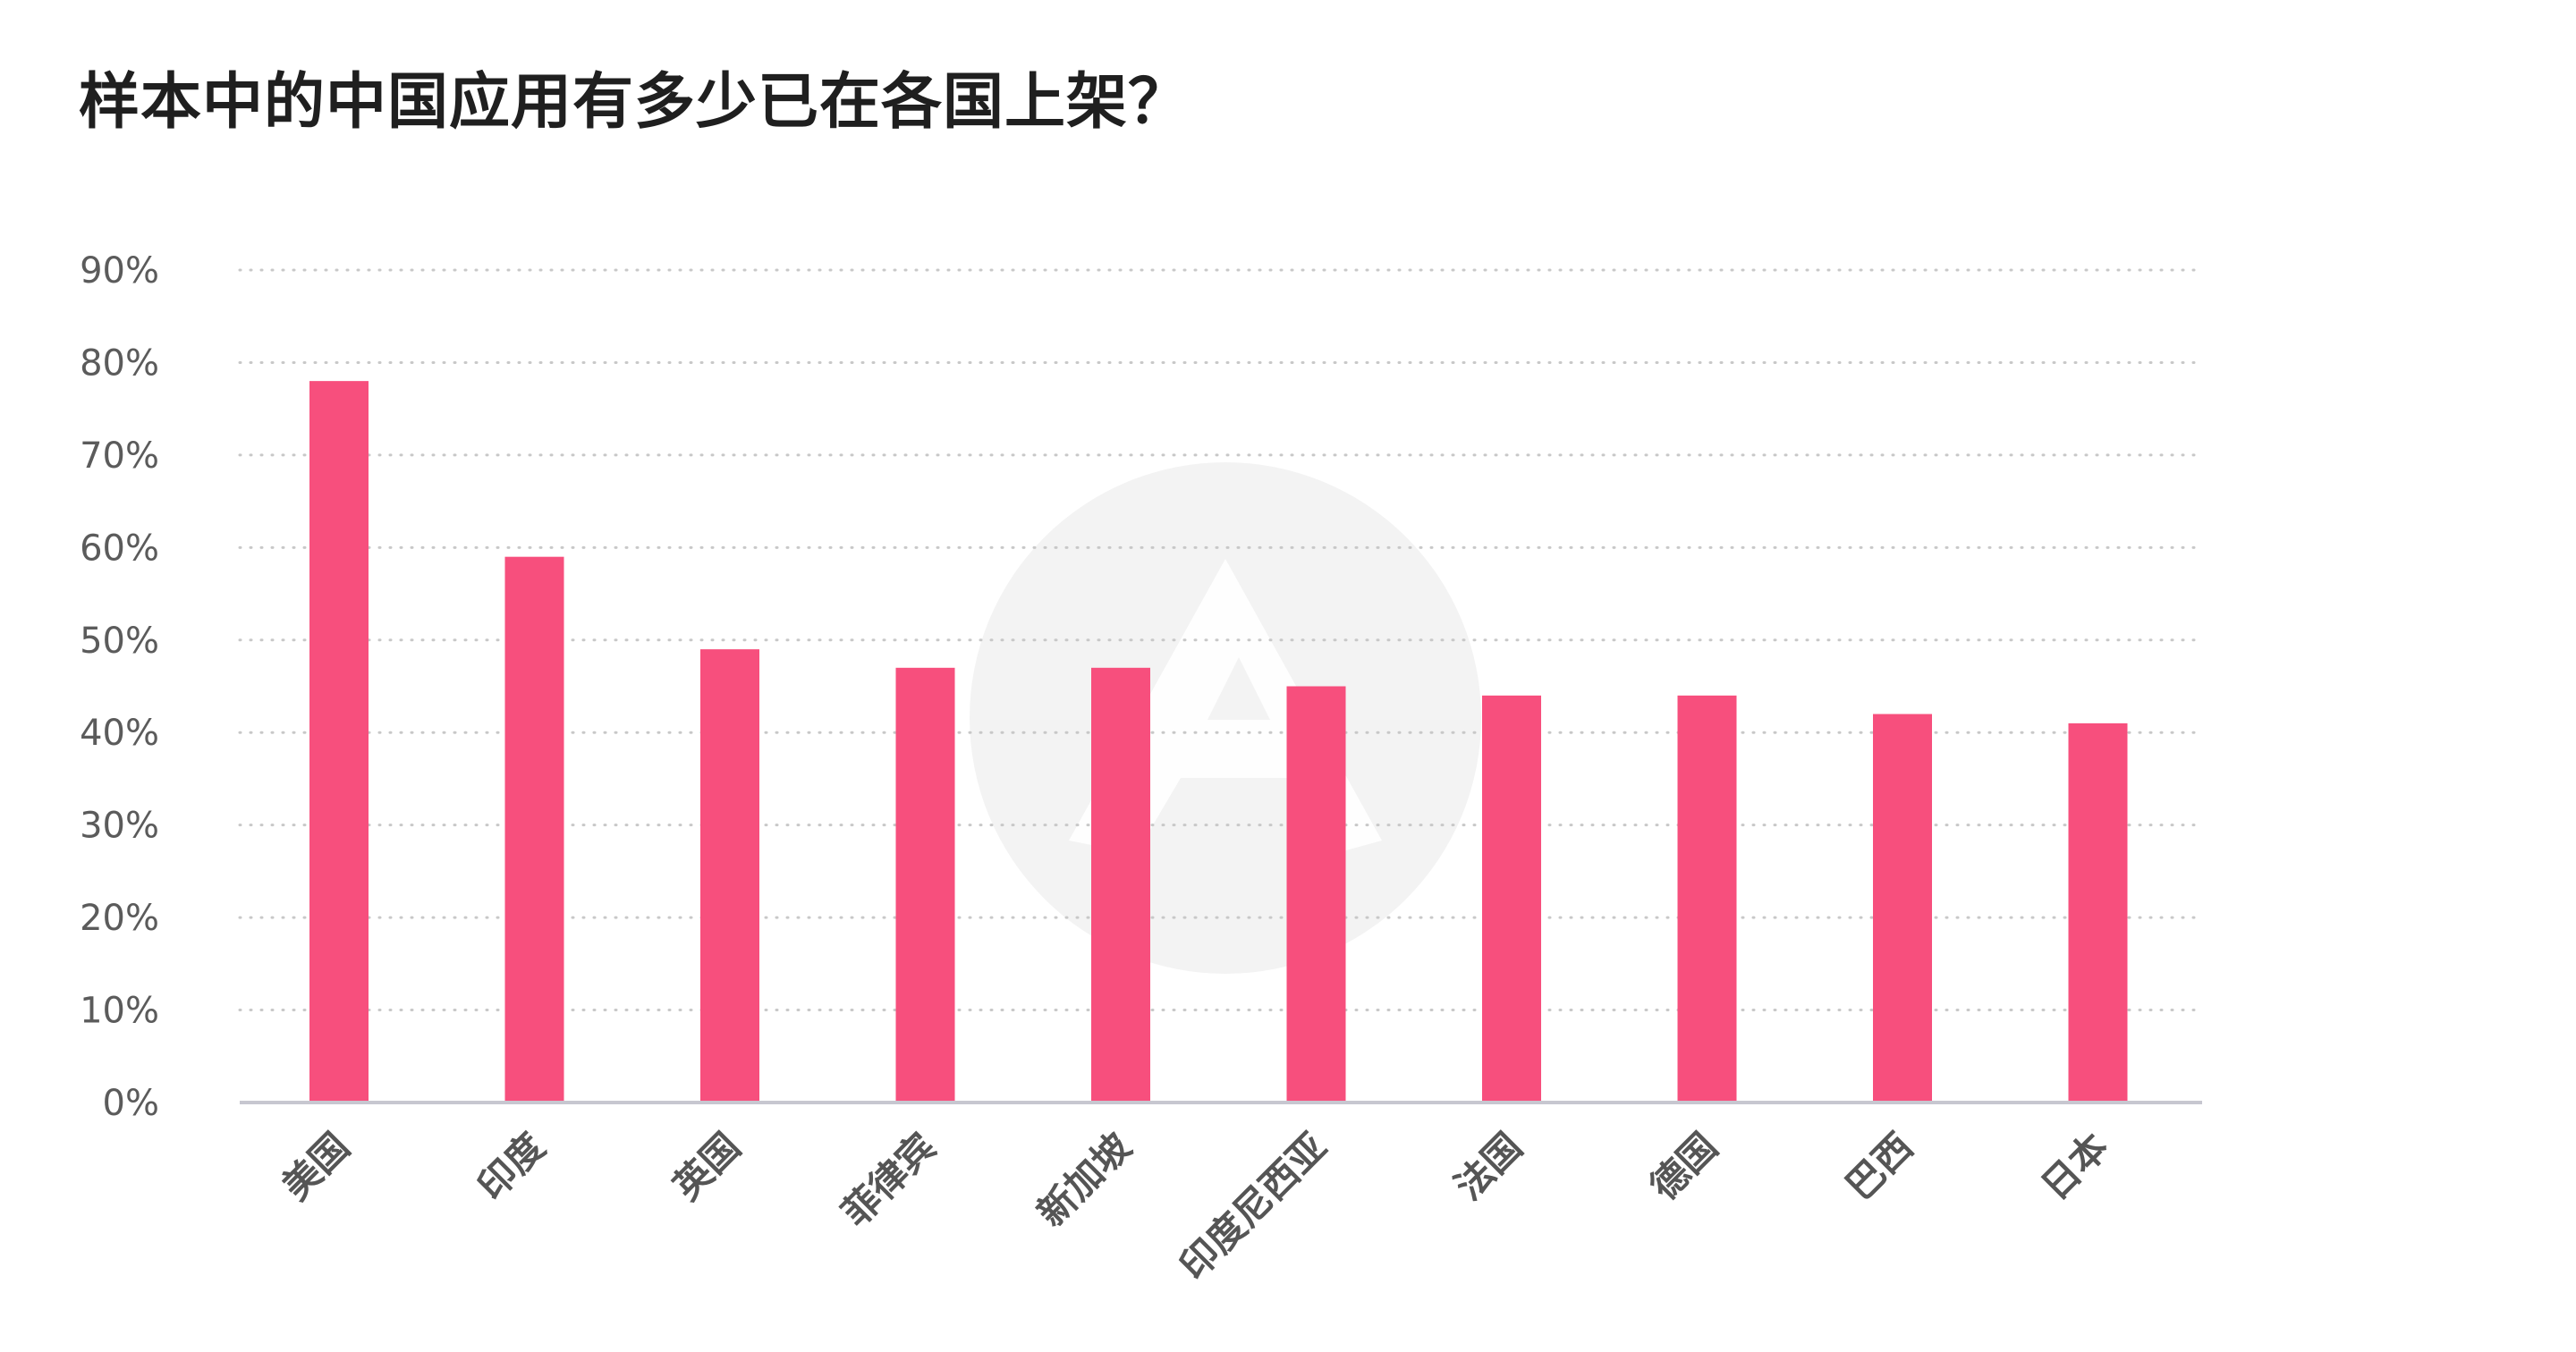 The width and height of the screenshot is (2576, 1352). What do you see at coordinates (119, 363) in the screenshot?
I see `y-tick-label: 80%` at bounding box center [119, 363].